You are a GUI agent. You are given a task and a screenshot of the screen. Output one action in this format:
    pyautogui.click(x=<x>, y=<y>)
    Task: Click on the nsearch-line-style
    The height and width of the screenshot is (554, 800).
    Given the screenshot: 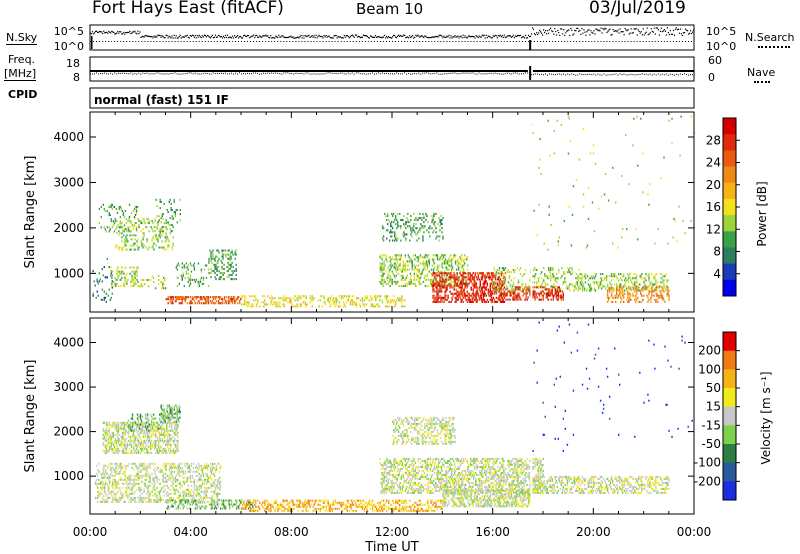 What is the action you would take?
    pyautogui.click(x=774, y=47)
    